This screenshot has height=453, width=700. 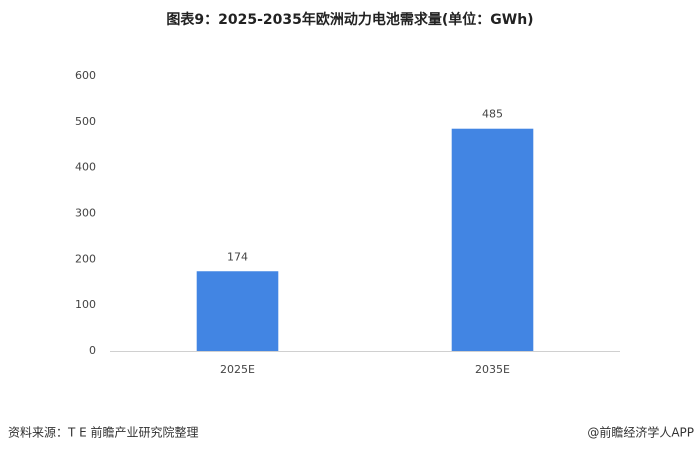 I want to click on y-tick-label: 0, so click(x=92, y=350).